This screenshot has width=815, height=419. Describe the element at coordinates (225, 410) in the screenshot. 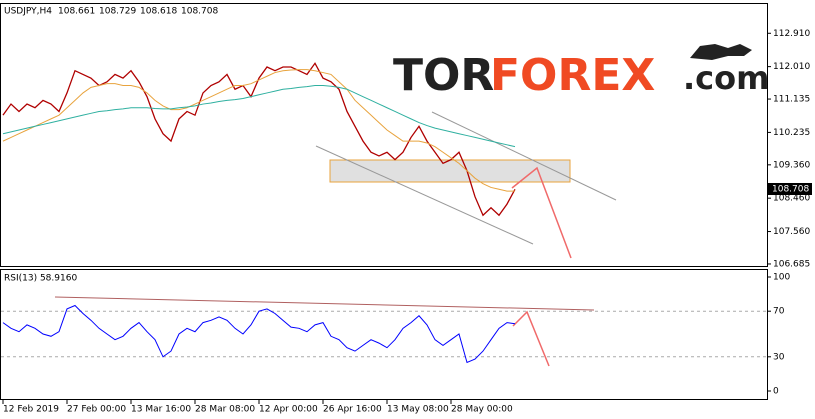

I see `x-tick-label: 28 Mar 08:00` at that location.